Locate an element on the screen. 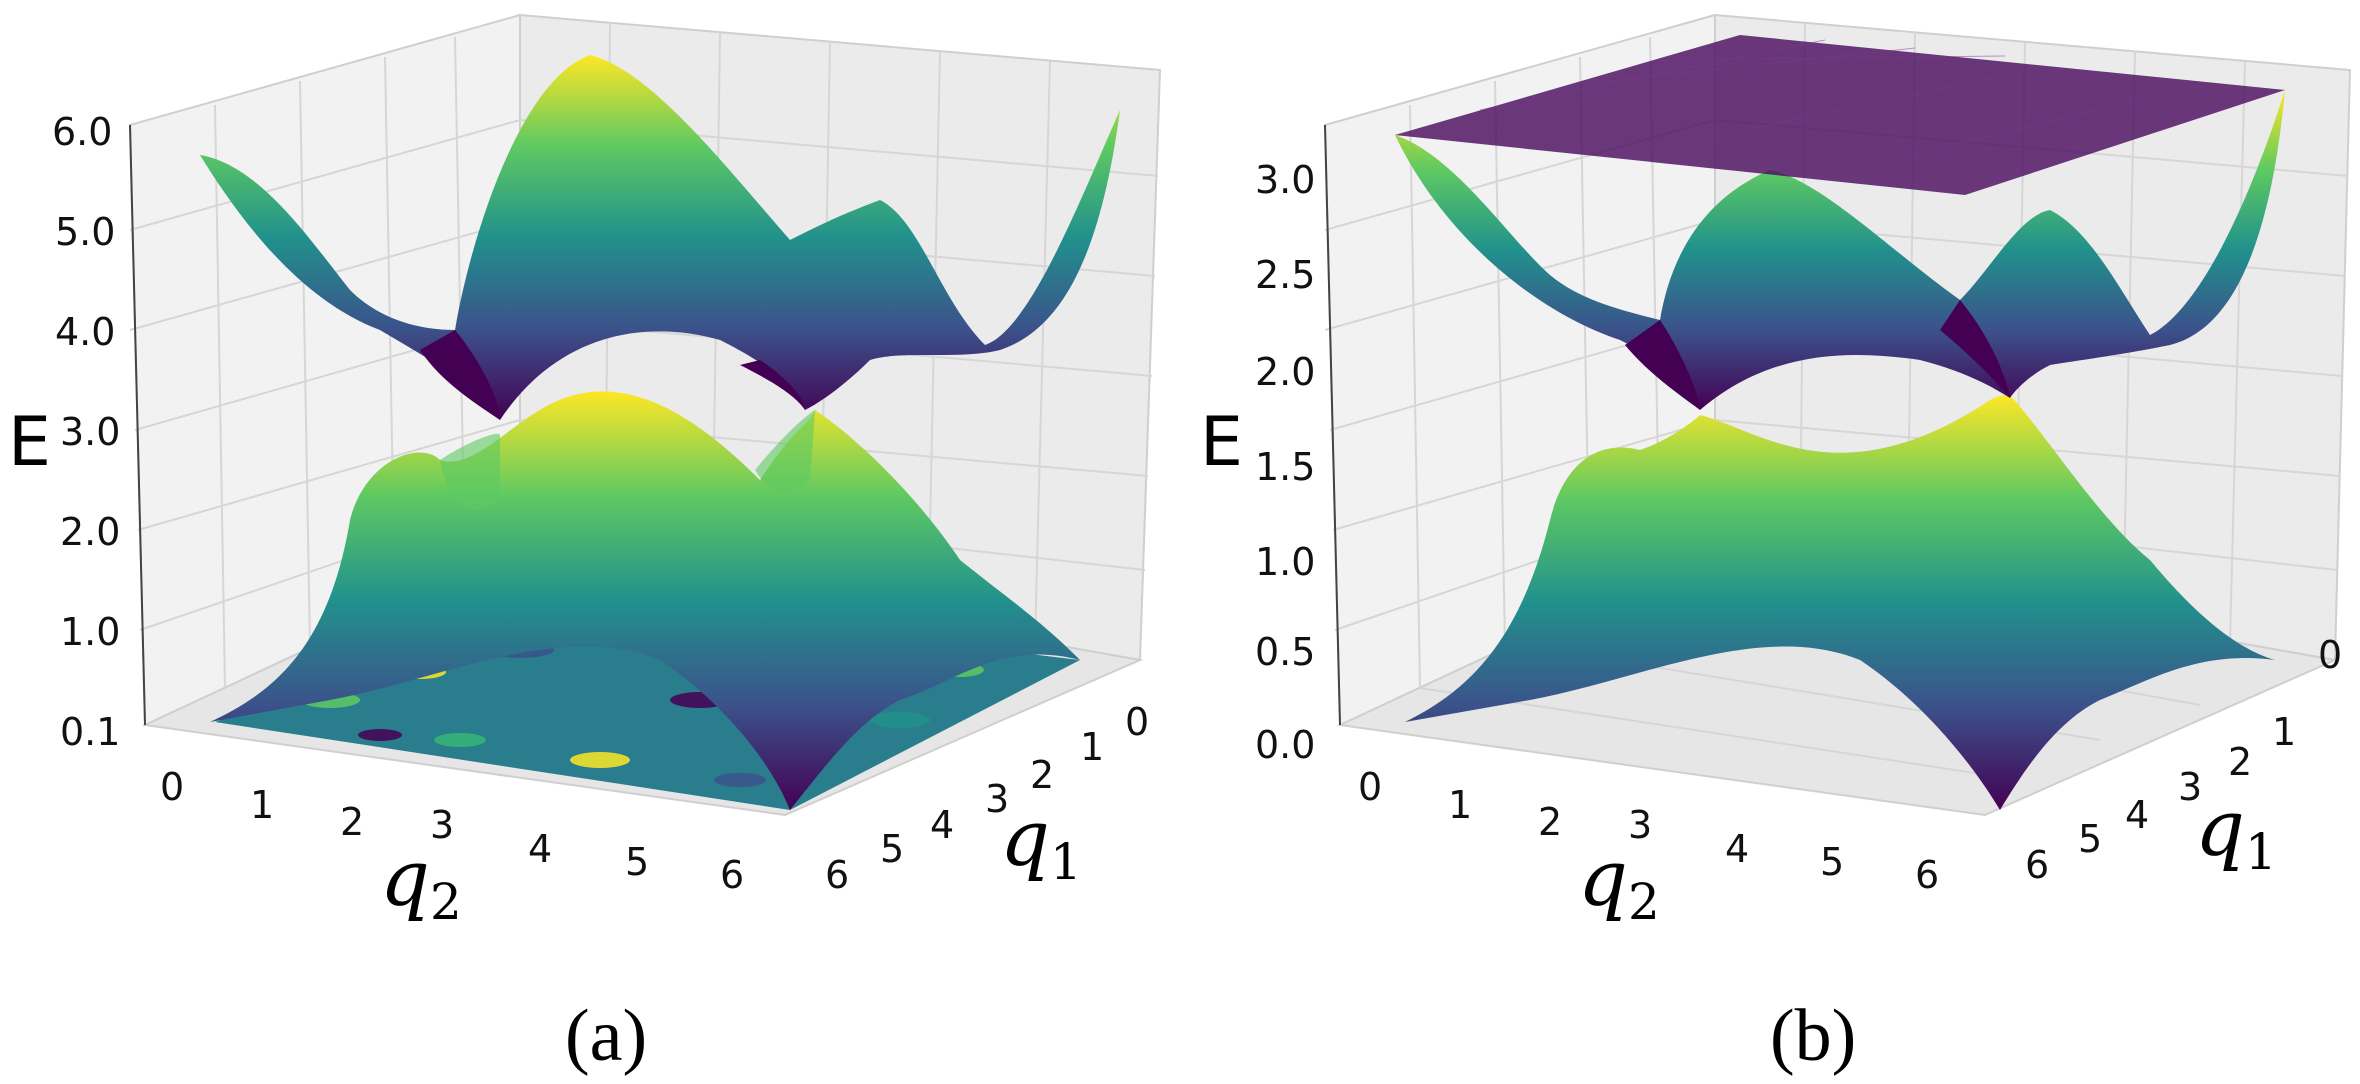 This screenshot has width=2360, height=1084. z-axis-a is located at coordinates (137, 425).